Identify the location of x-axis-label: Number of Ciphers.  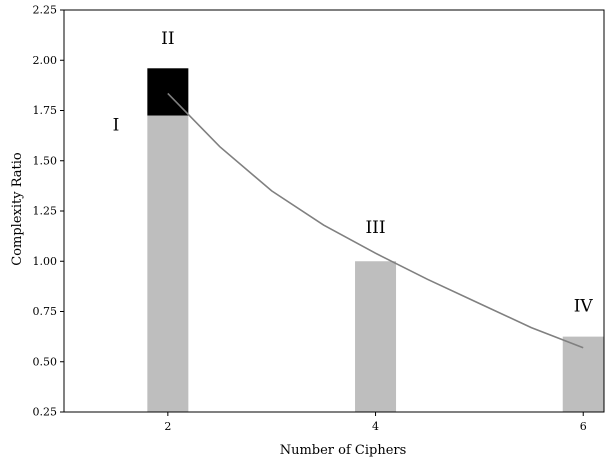
(343, 450).